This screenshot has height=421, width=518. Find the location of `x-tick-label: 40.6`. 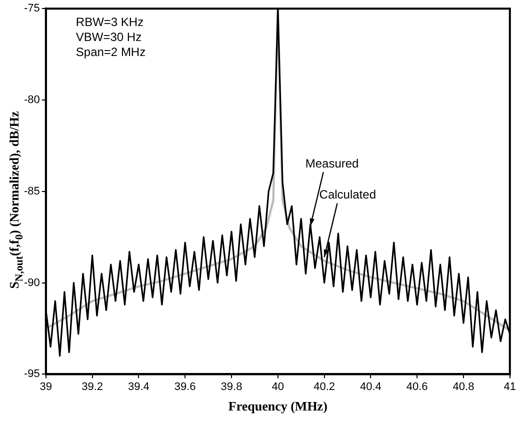

x-tick-label: 40.6 is located at coordinates (417, 386).